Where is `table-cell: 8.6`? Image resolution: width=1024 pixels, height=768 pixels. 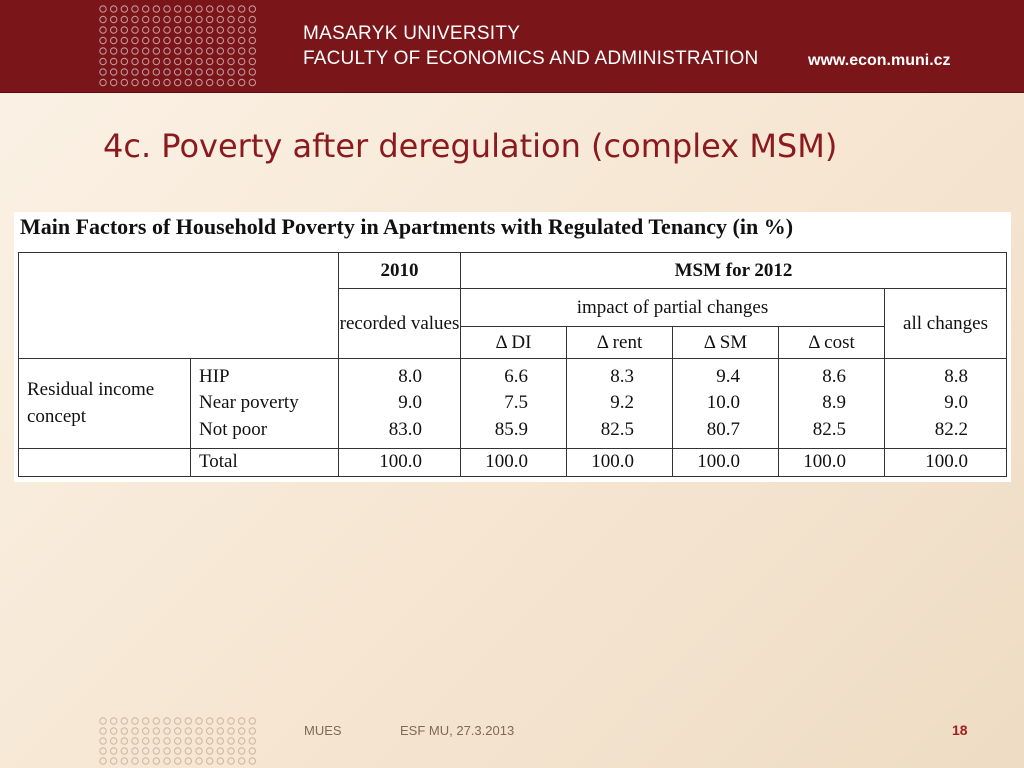 table-cell: 8.6 is located at coordinates (834, 376).